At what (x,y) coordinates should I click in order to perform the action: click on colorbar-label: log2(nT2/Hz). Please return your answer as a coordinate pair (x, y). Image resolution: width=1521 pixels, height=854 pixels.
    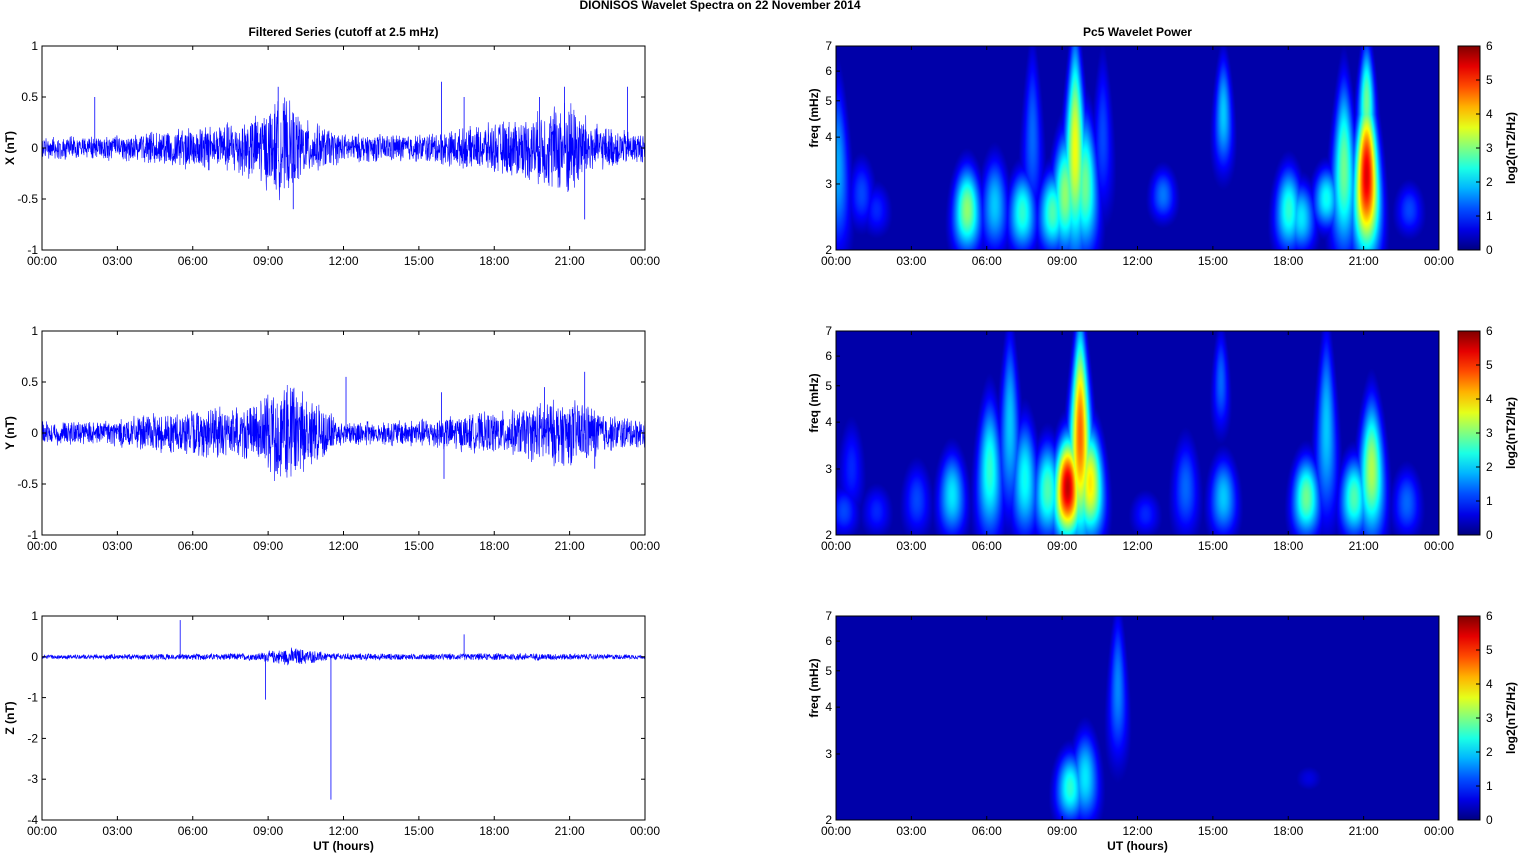
    Looking at the image, I should click on (1511, 148).